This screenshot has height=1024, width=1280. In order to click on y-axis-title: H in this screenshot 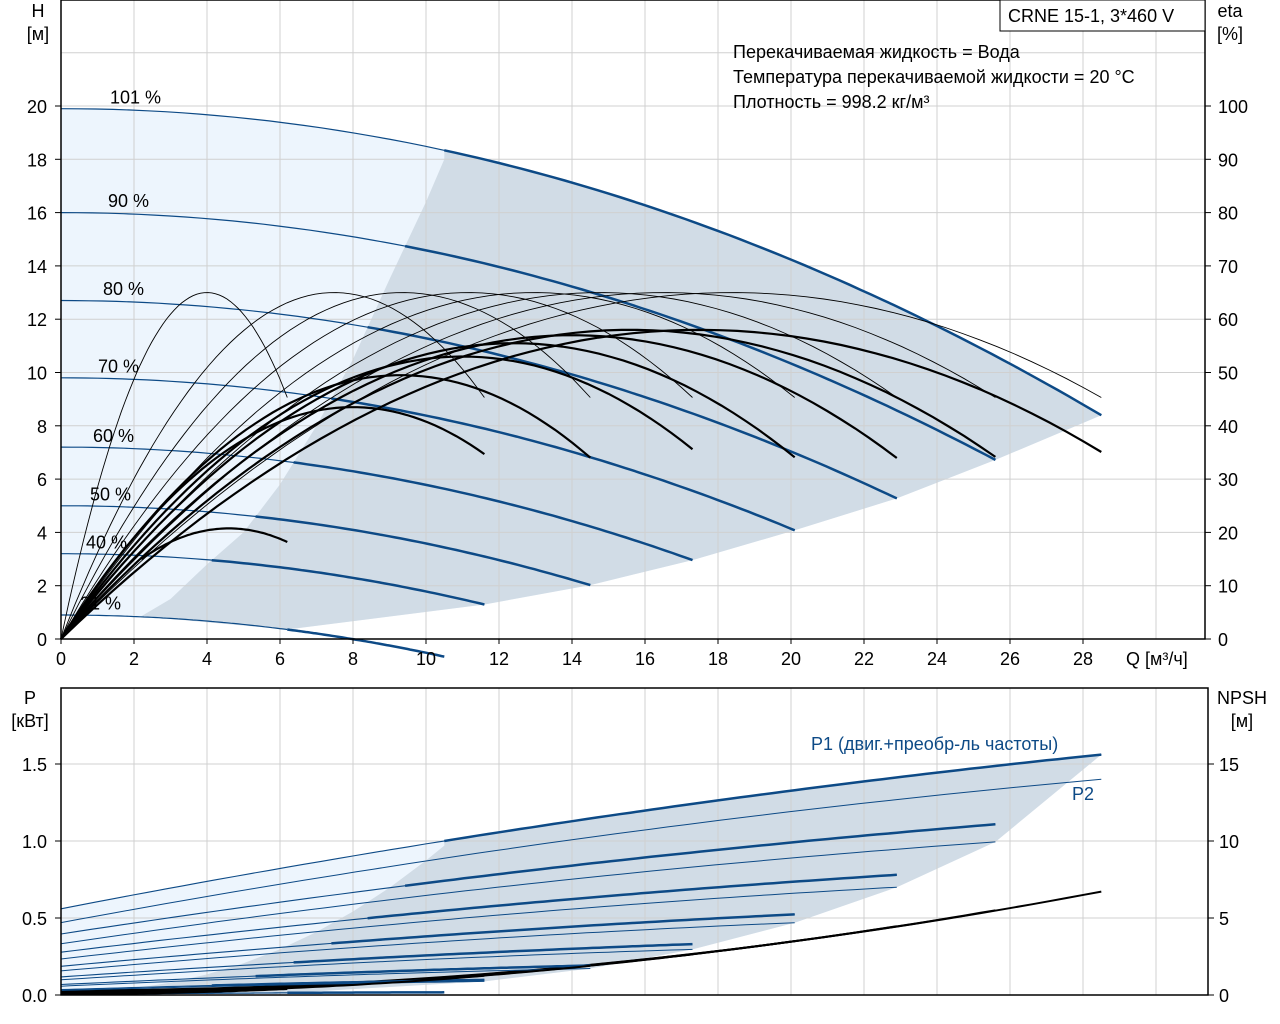, I will do `click(38, 11)`.